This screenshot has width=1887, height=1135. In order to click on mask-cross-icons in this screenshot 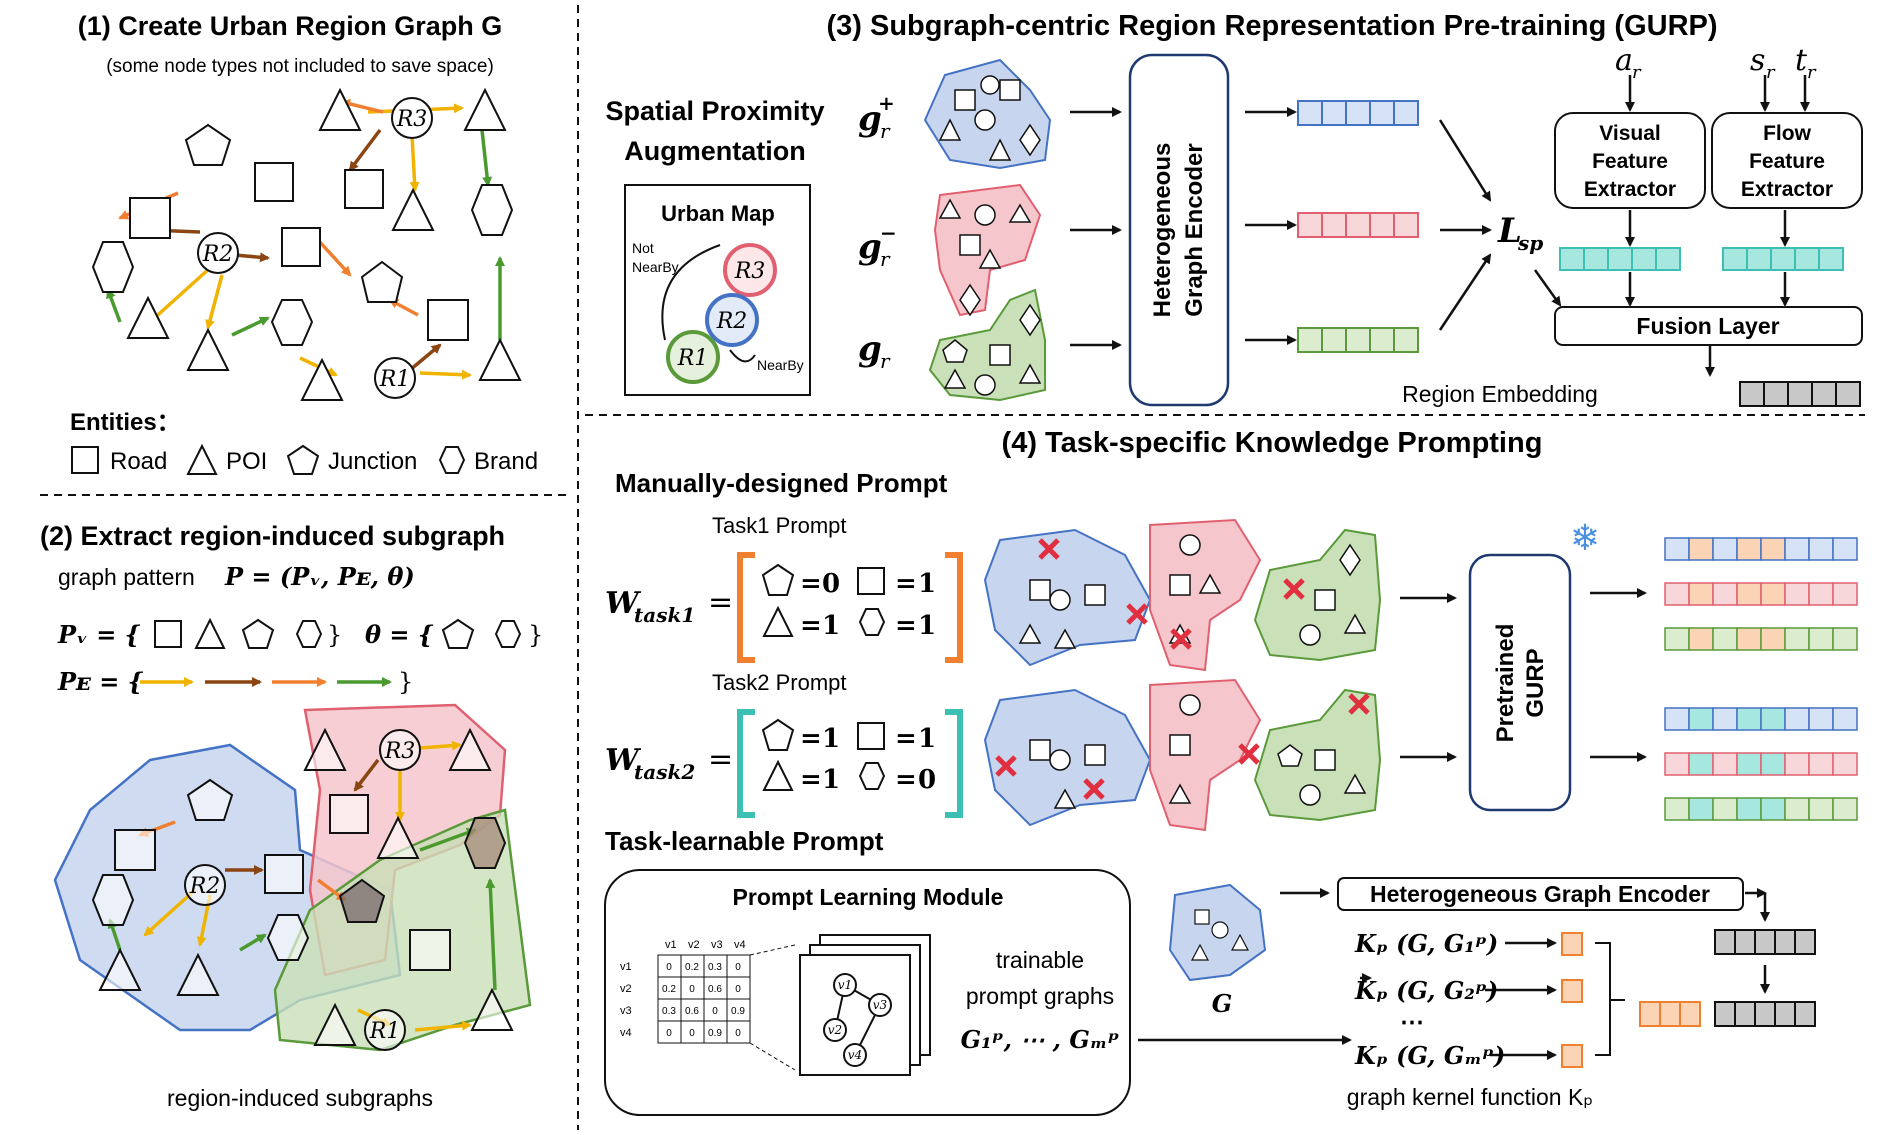, I will do `click(1171, 594)`.